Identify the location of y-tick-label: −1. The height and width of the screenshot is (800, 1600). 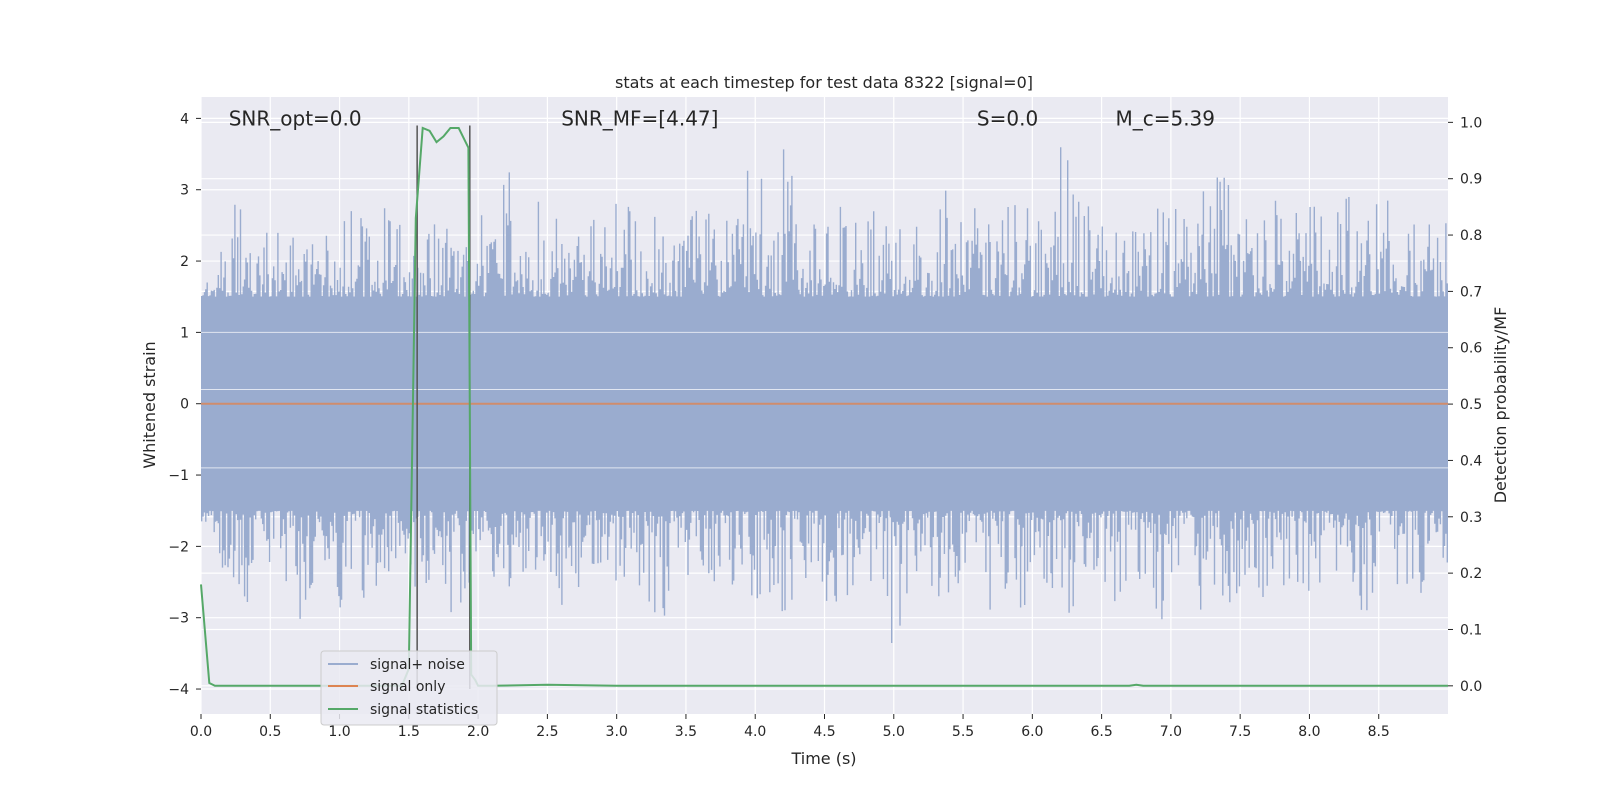
(178, 476).